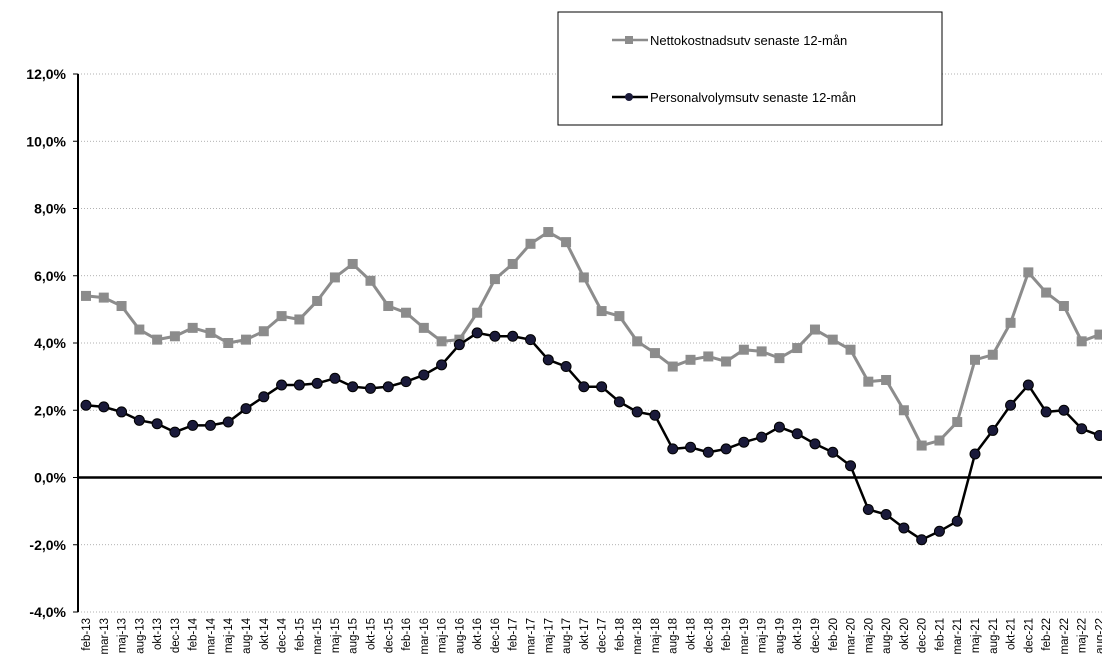  Describe the element at coordinates (656, 635) in the screenshot. I see `x-tick-label: maj-18` at that location.